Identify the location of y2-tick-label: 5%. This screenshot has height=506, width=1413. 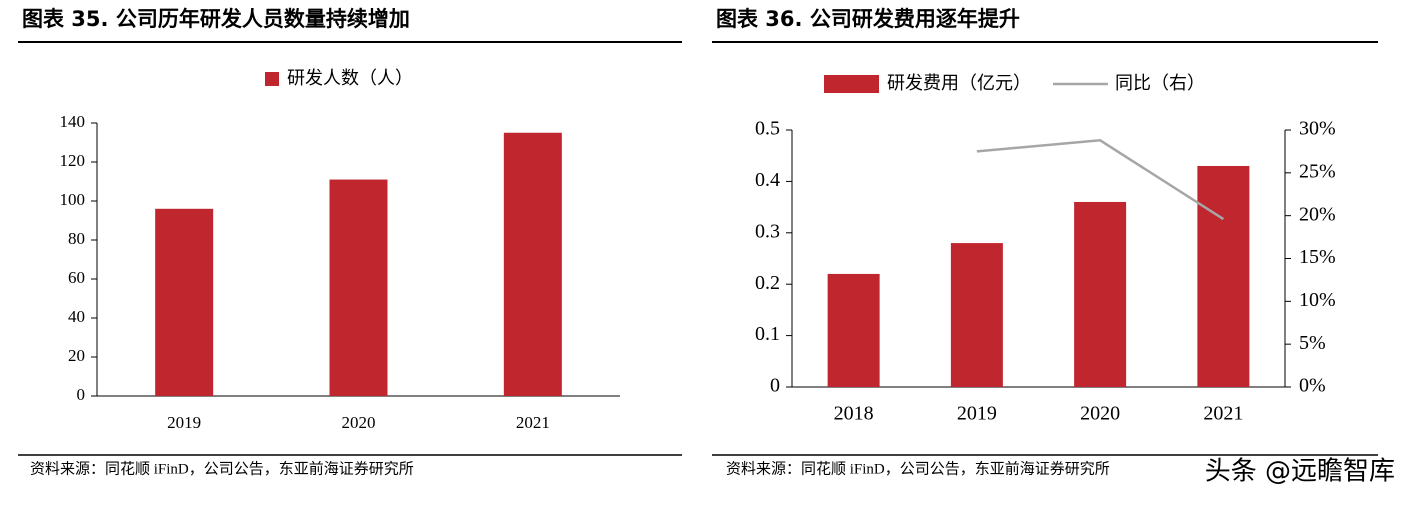
(1312, 343).